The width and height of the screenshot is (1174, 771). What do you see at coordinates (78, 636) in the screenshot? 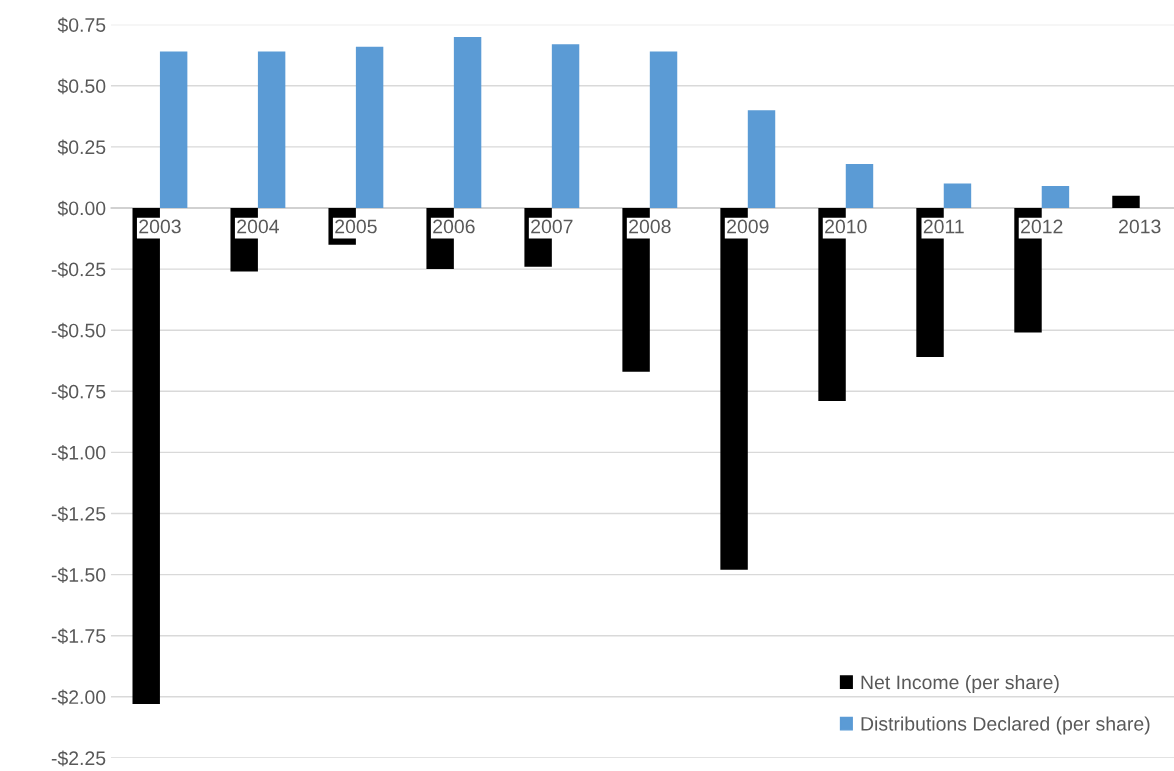
I see `y-tick-label: -$1.75` at bounding box center [78, 636].